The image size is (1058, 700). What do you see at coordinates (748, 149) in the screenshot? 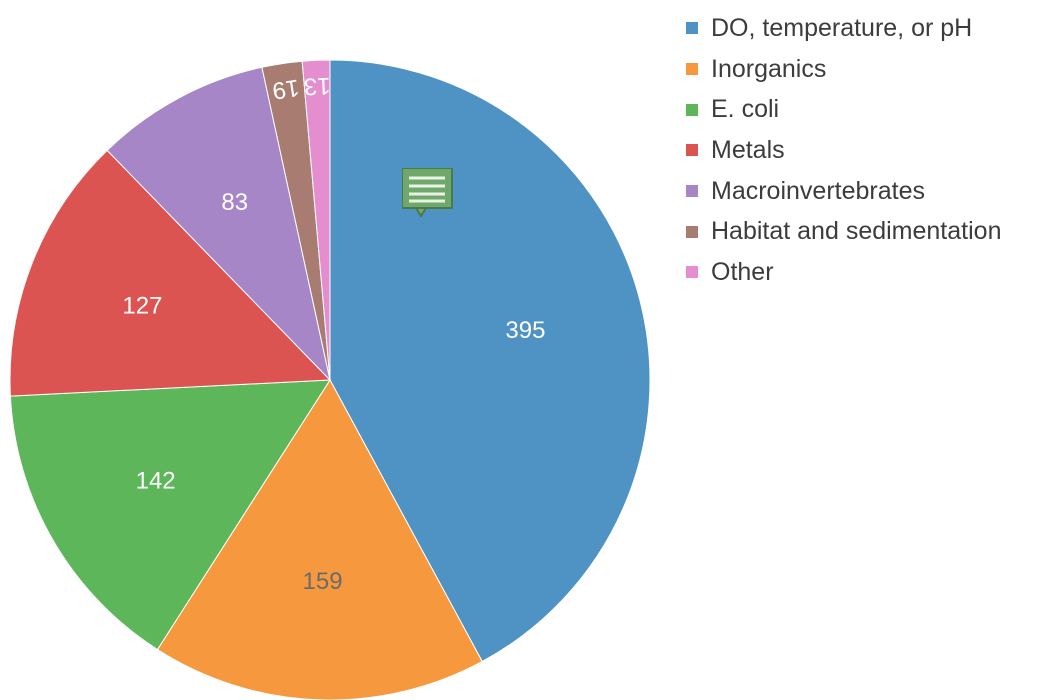
I see `legend-label: Metals` at bounding box center [748, 149].